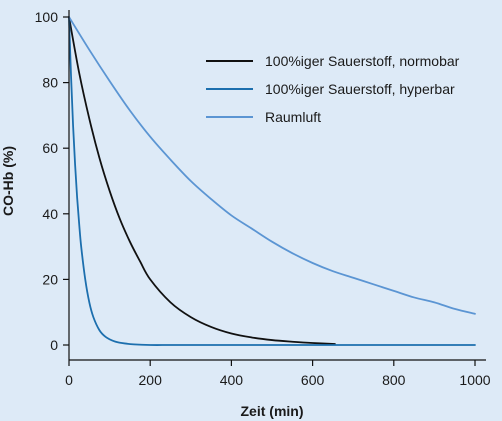 The width and height of the screenshot is (502, 421). I want to click on y-ticks: 0 20 40 60 80 100, so click(52, 181).